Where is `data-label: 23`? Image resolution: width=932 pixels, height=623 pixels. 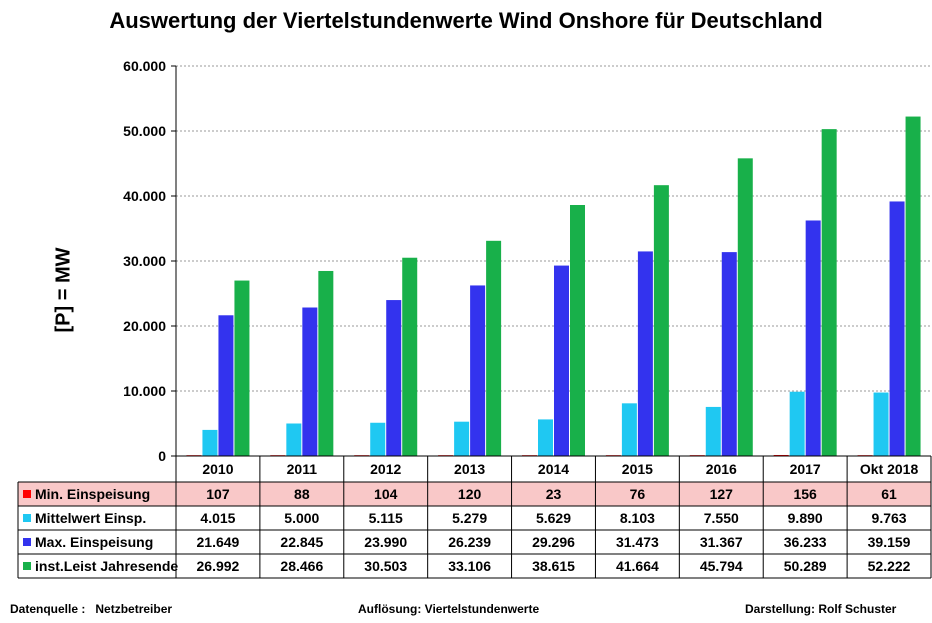
data-label: 23 is located at coordinates (554, 494).